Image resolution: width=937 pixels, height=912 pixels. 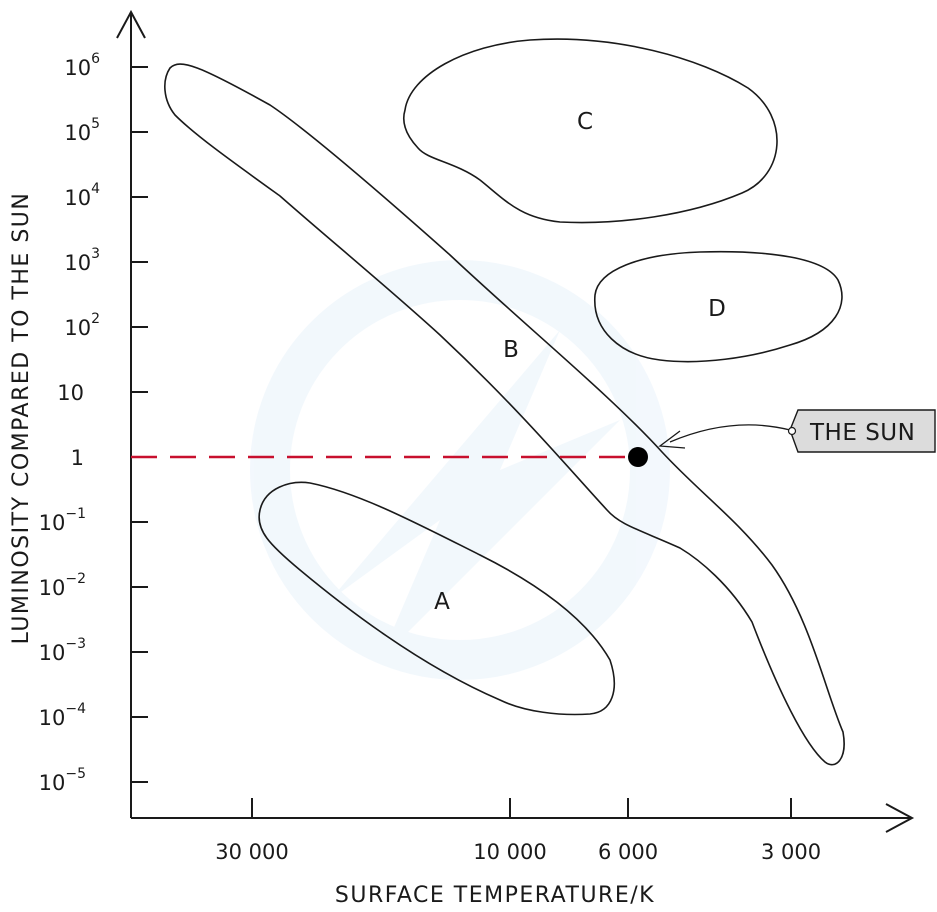 I want to click on y-tick-label: 10⁶, so click(x=82, y=65).